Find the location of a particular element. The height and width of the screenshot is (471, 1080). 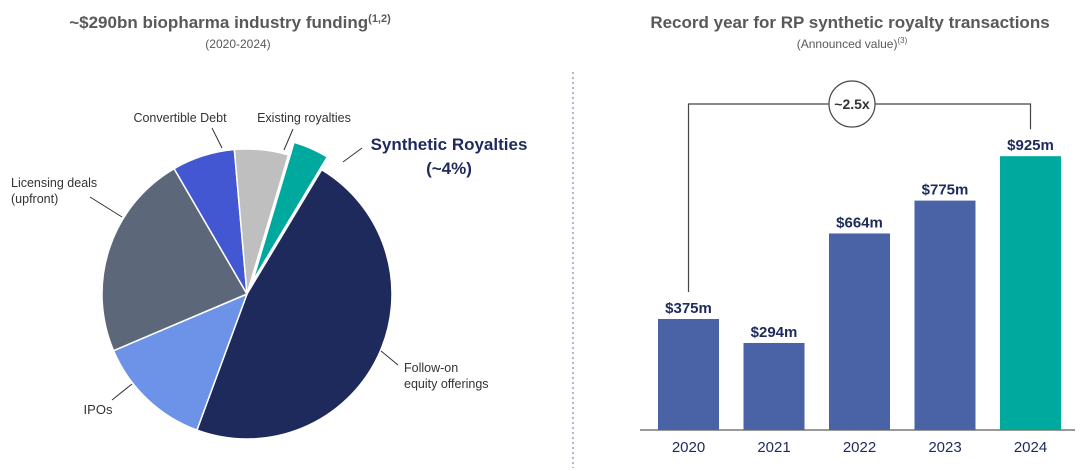

pie-leader-synthetic-royalties is located at coordinates (352, 155).